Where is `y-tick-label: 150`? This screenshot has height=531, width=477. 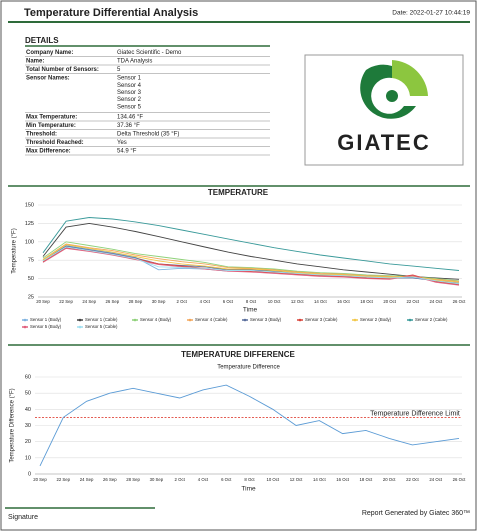 y-tick-label: 150 is located at coordinates (29, 205).